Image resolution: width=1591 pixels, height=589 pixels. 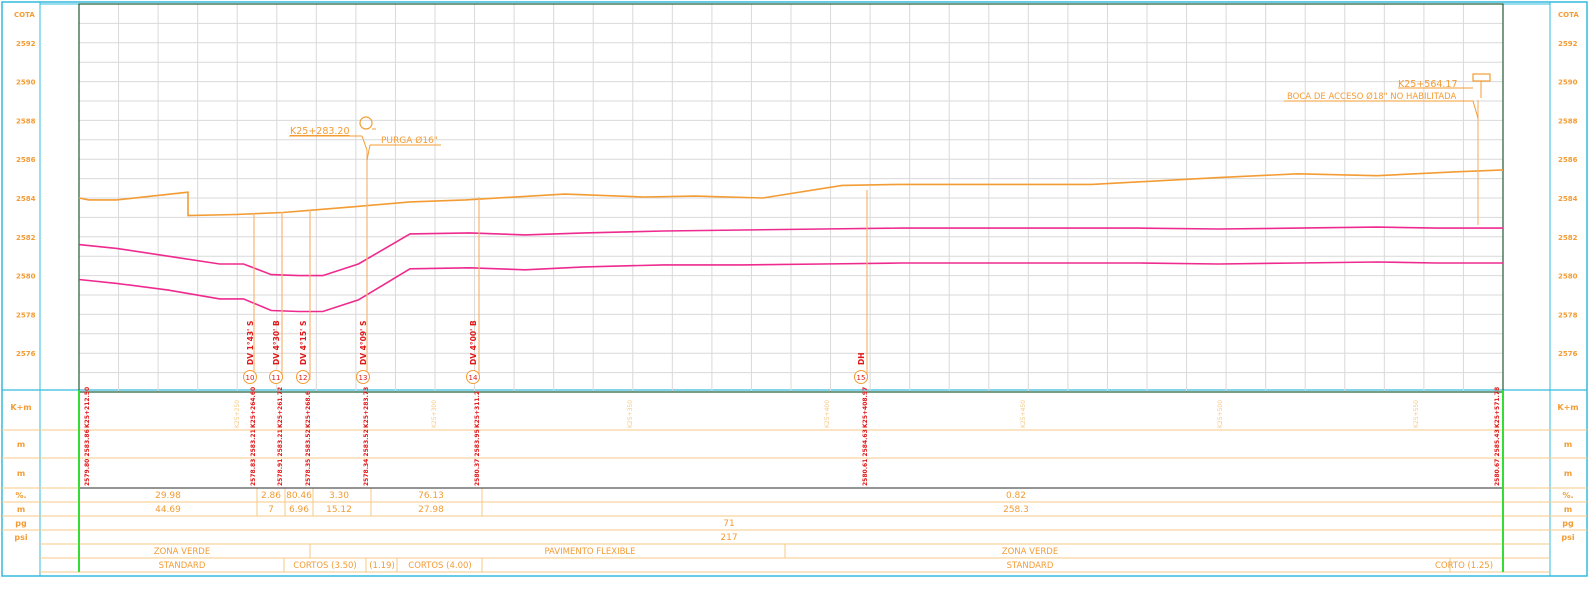 I want to click on deflection-14: 14 DV 4°00' B, so click(x=473, y=352).